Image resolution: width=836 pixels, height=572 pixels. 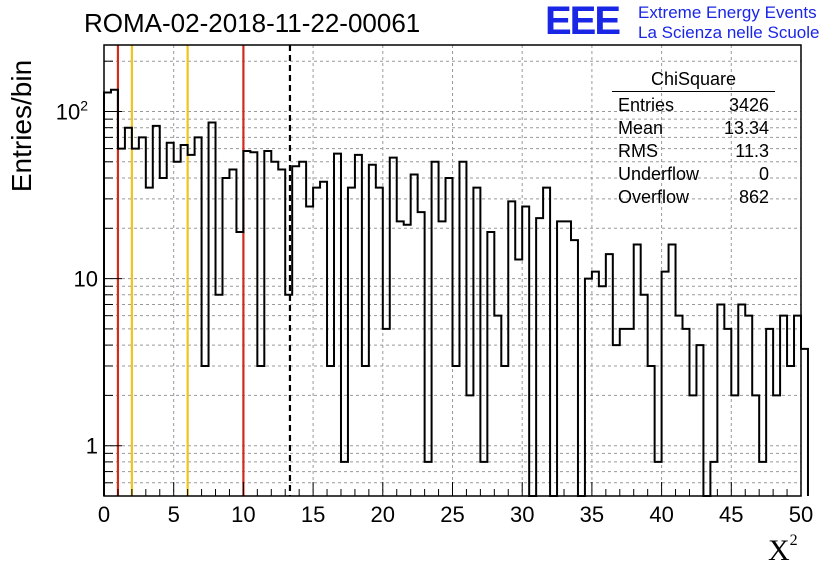 What do you see at coordinates (727, 12) in the screenshot?
I see `logo-line-1: Extreme Energy Events` at bounding box center [727, 12].